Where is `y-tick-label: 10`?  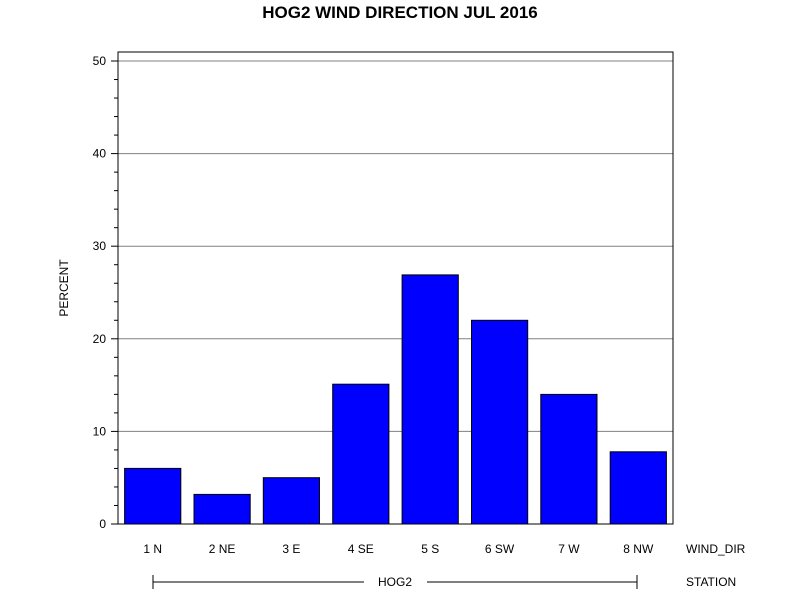
y-tick-label: 10 is located at coordinates (100, 431).